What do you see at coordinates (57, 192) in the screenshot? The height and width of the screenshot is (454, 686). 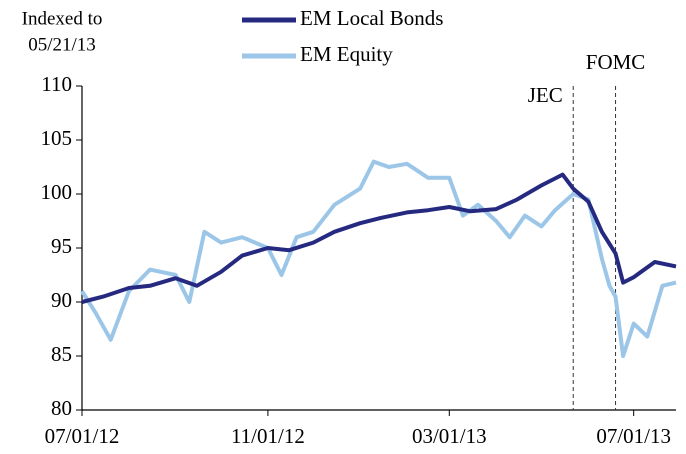 I see `y-tick-label: 100` at bounding box center [57, 192].